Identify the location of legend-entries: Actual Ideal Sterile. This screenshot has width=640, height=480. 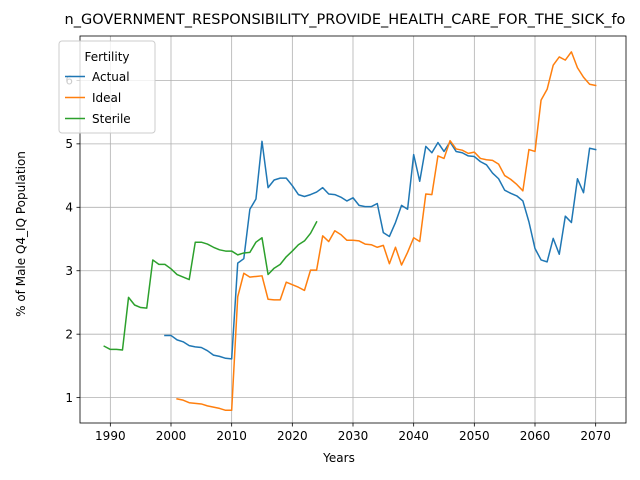
(98, 98).